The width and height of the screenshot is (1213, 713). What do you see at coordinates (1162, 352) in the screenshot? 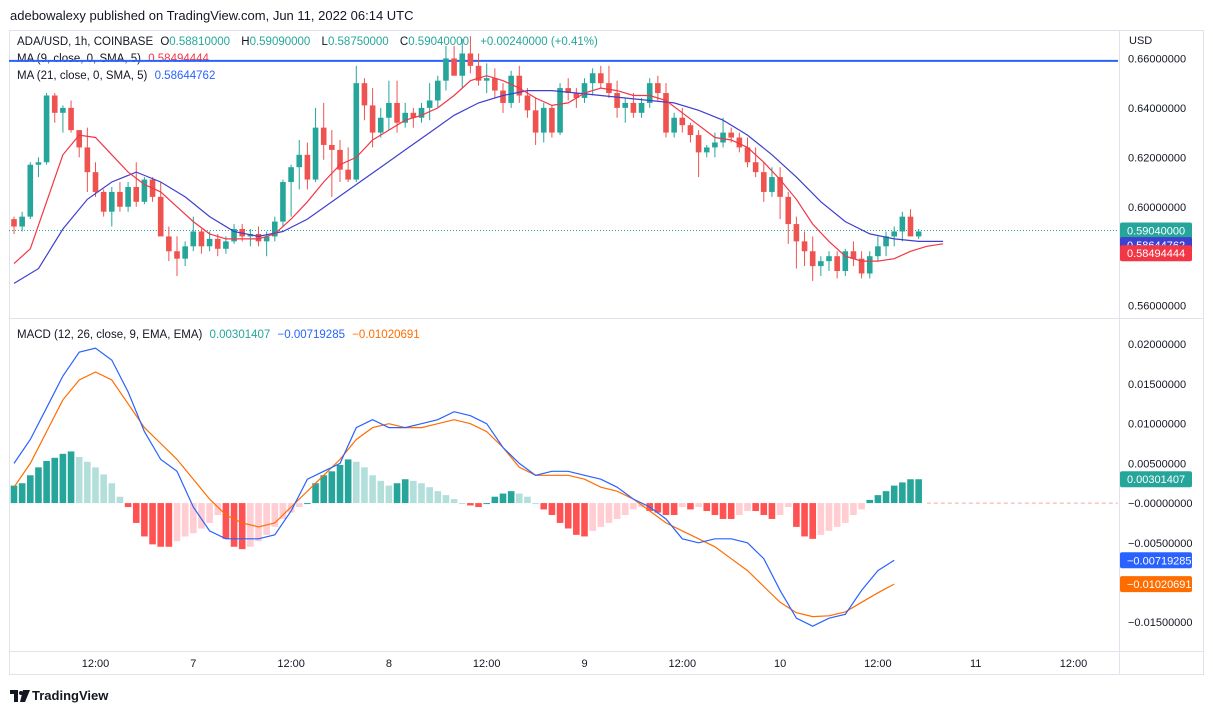
I see `price-axis-frame` at bounding box center [1162, 352].